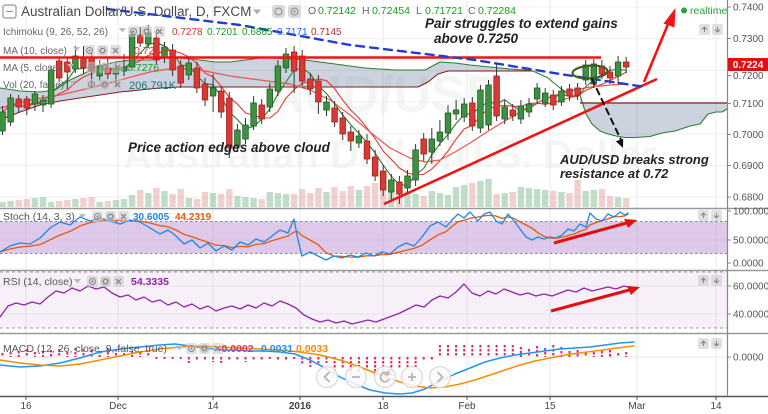 The image size is (768, 414). What do you see at coordinates (748, 65) in the screenshot?
I see `svg-text: 0.7224` at bounding box center [748, 65].